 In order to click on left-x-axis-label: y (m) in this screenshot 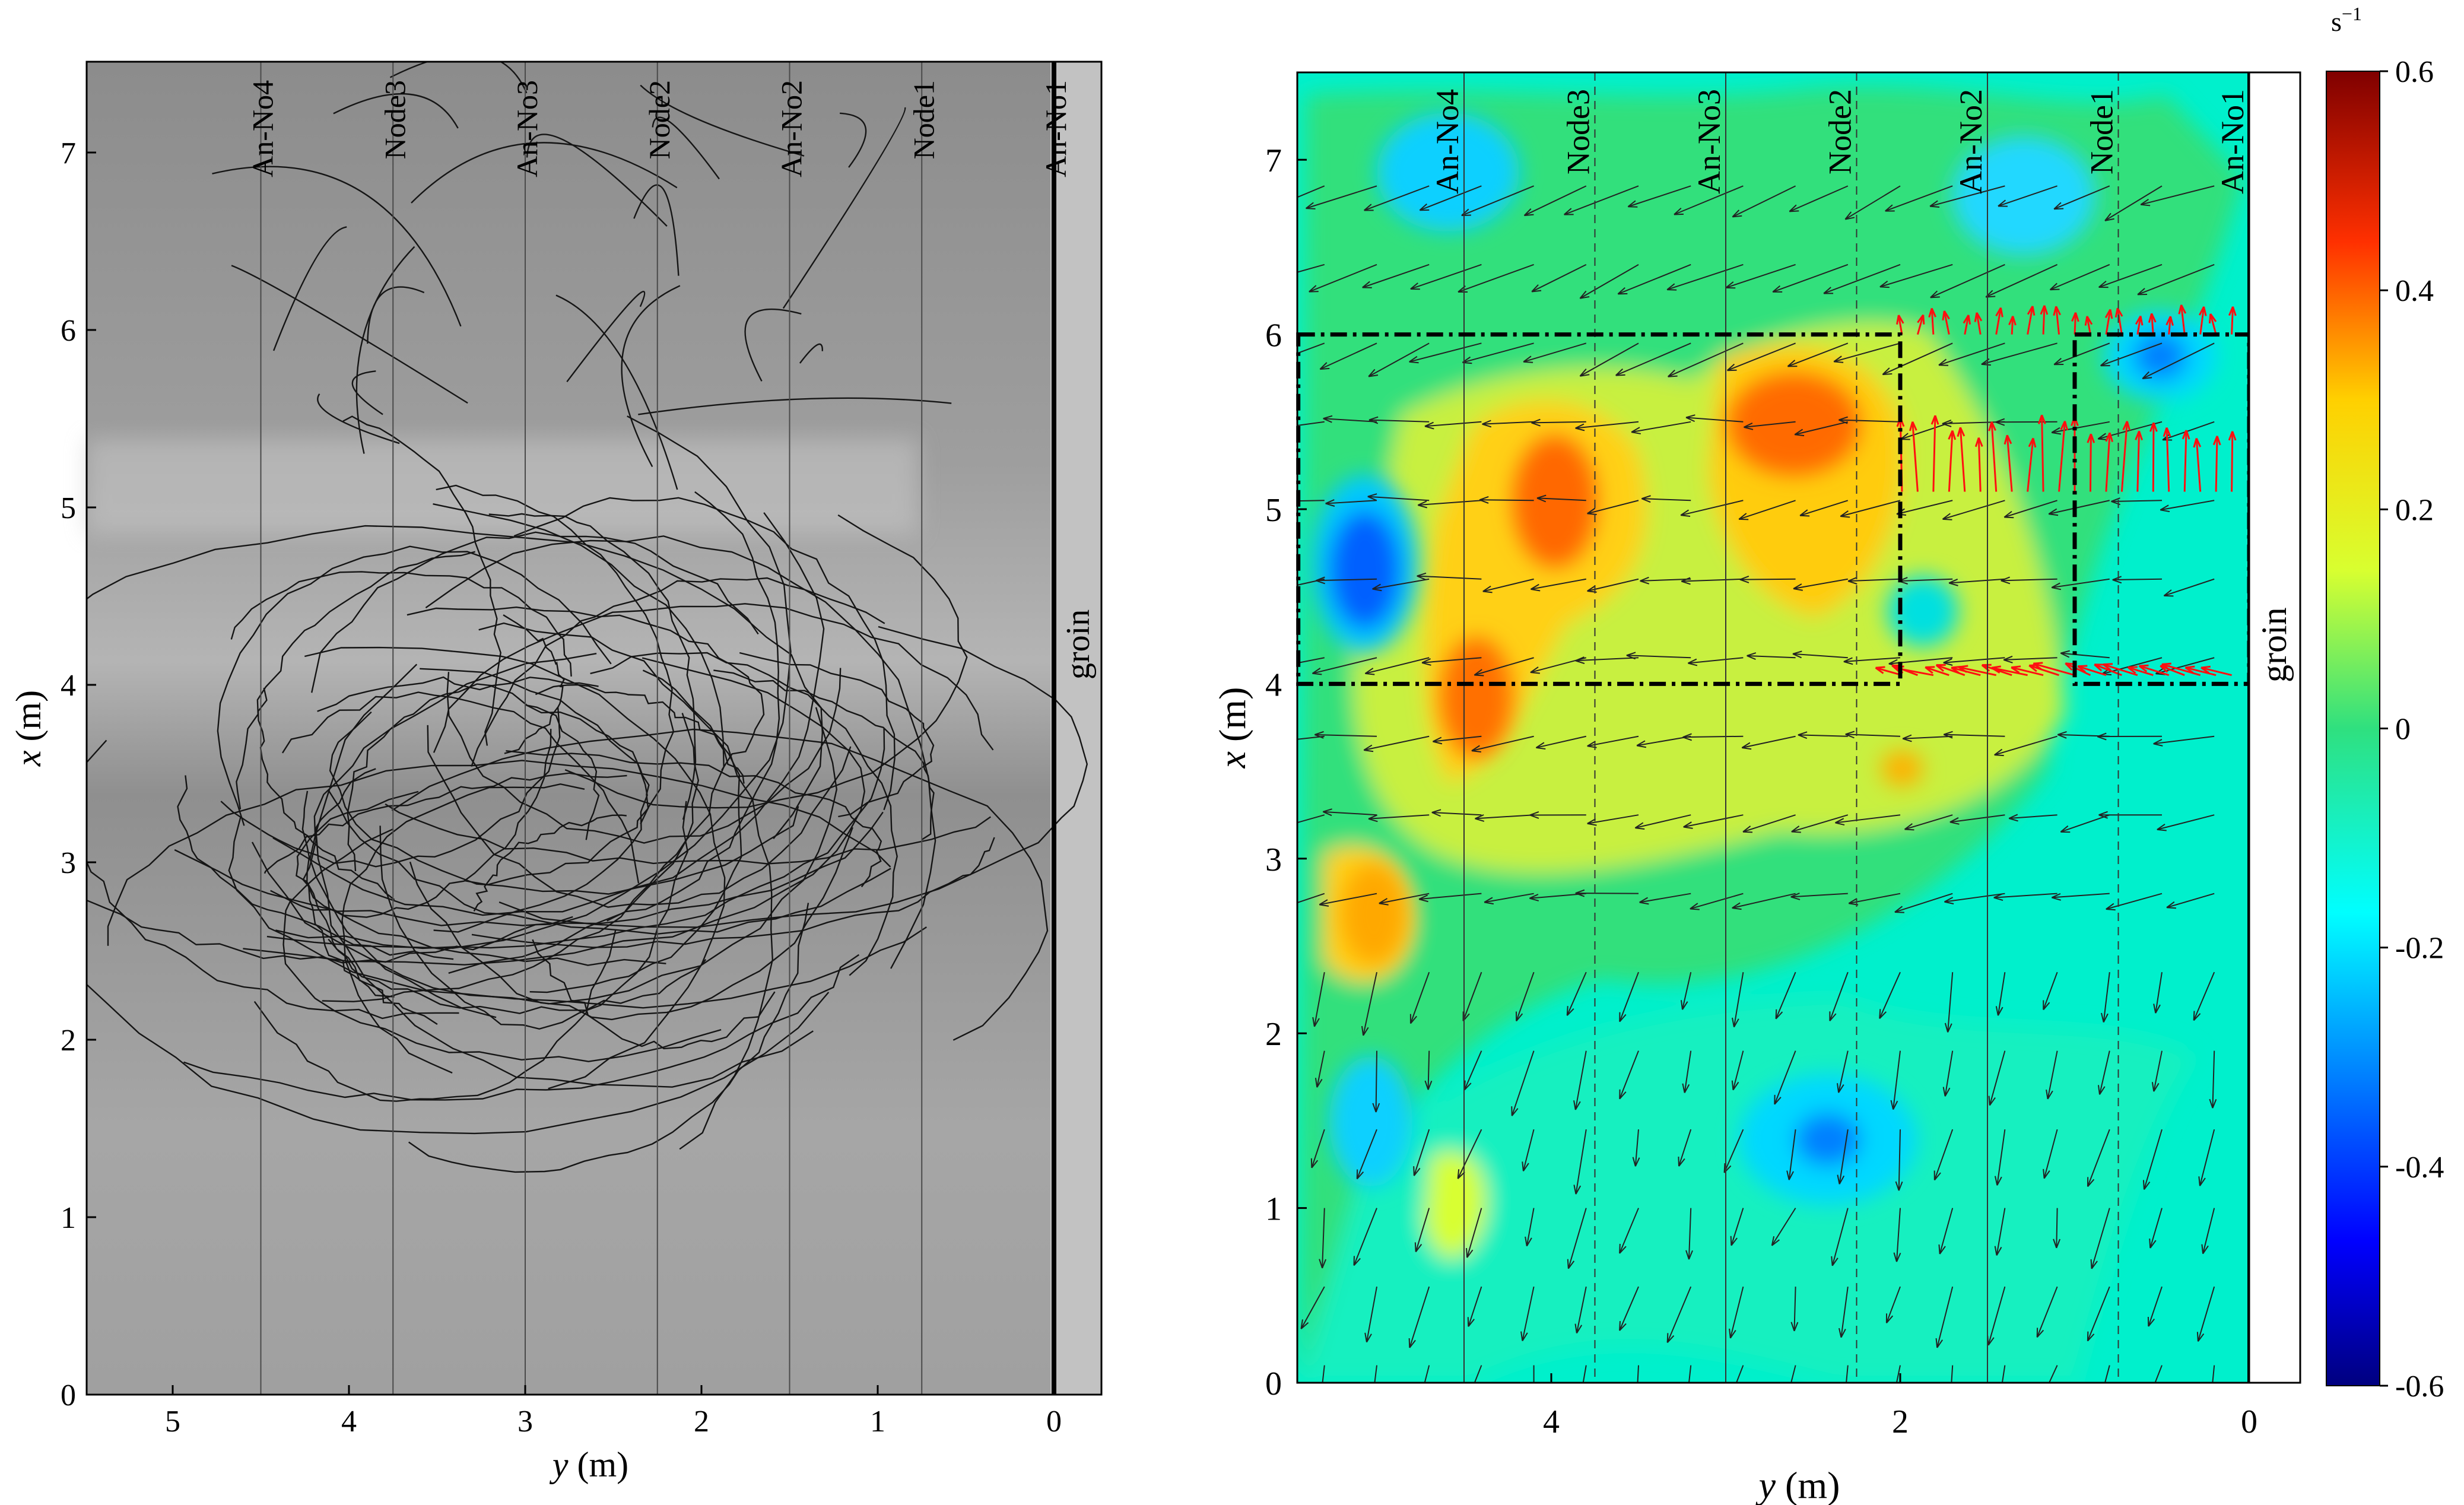, I will do `click(588, 1464)`.